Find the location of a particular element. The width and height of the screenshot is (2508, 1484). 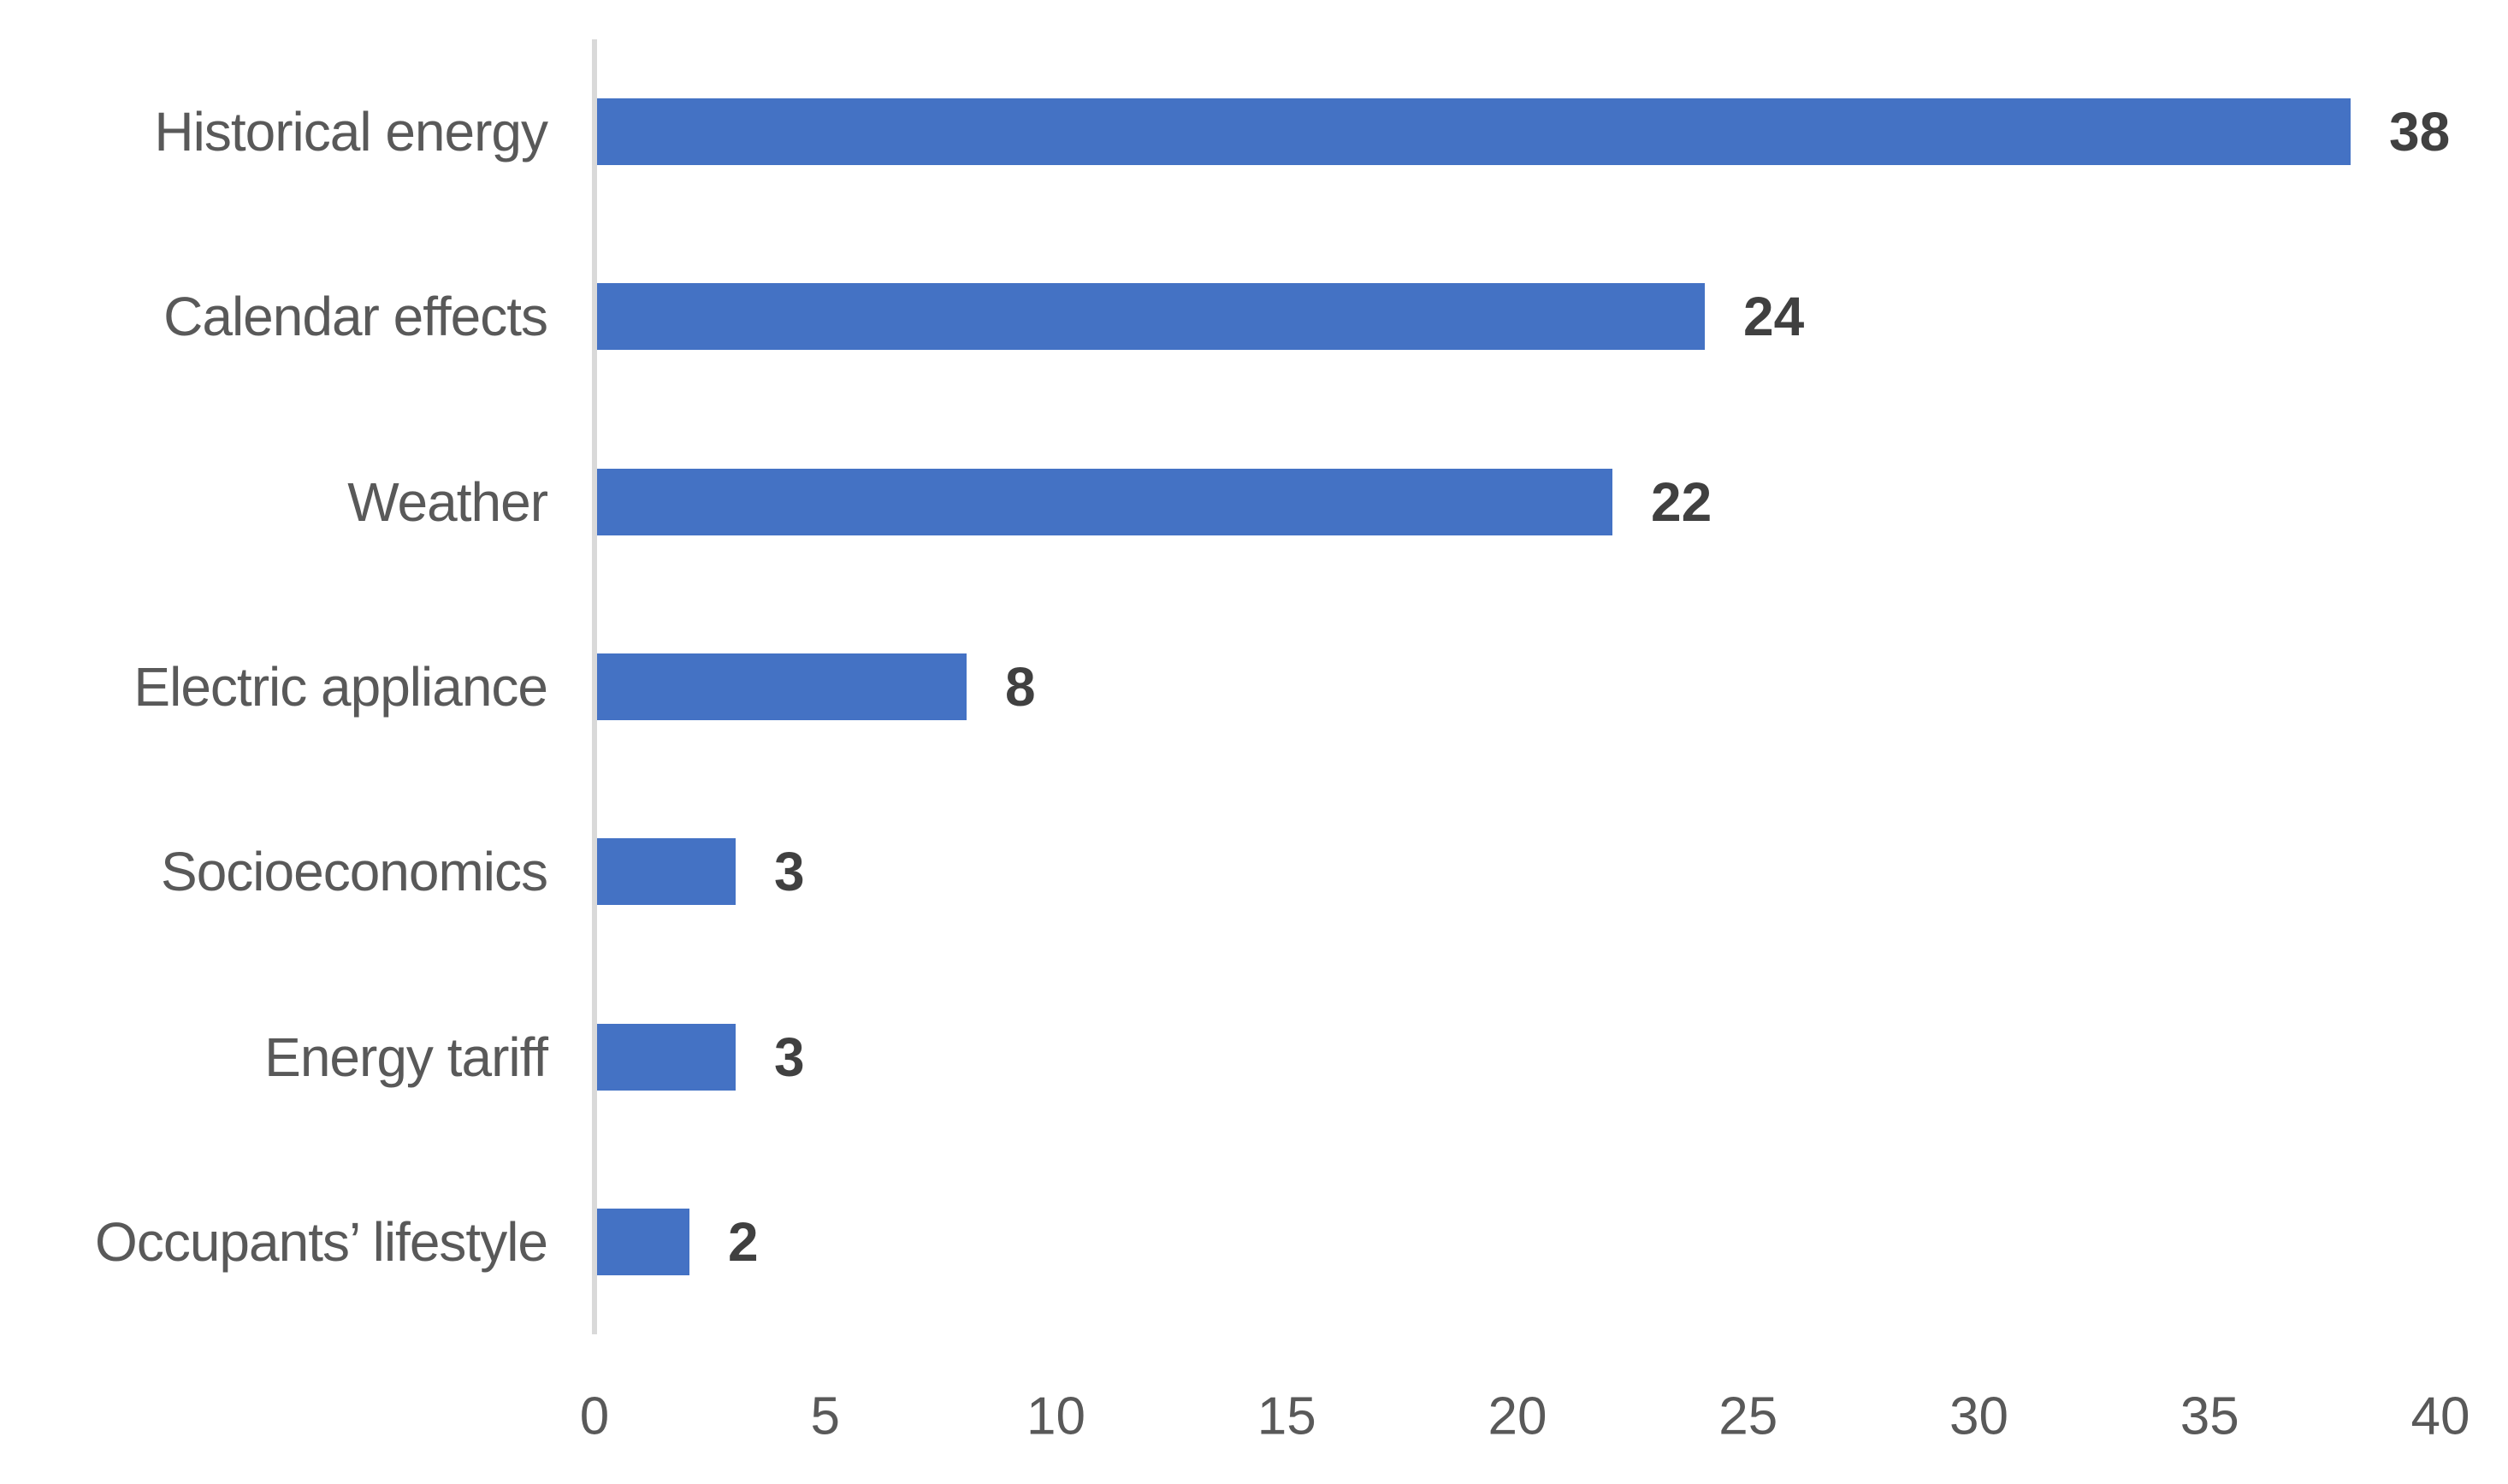

category-label: Electric appliance is located at coordinates (340, 686).